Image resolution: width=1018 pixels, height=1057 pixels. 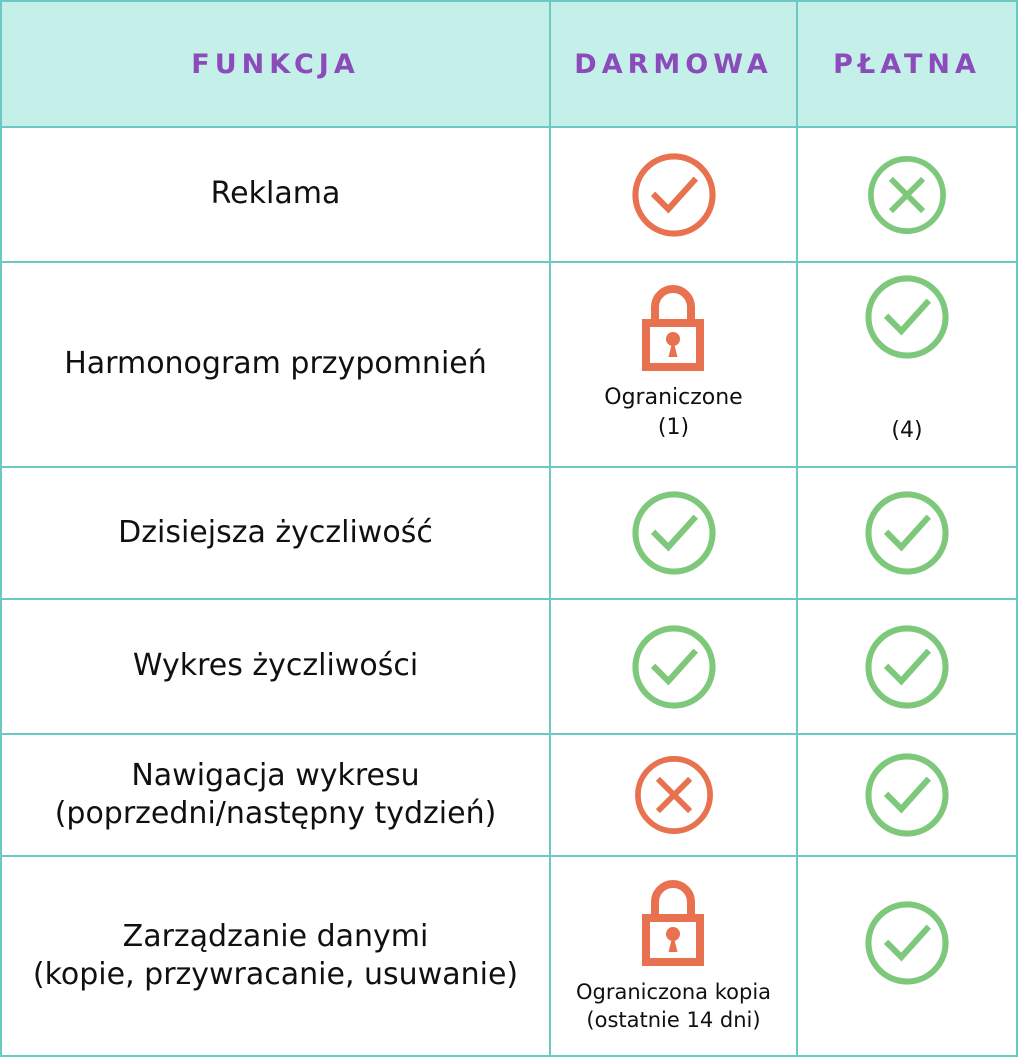 I want to click on table-row: Dzisiejsza życzliwość, so click(x=509, y=534).